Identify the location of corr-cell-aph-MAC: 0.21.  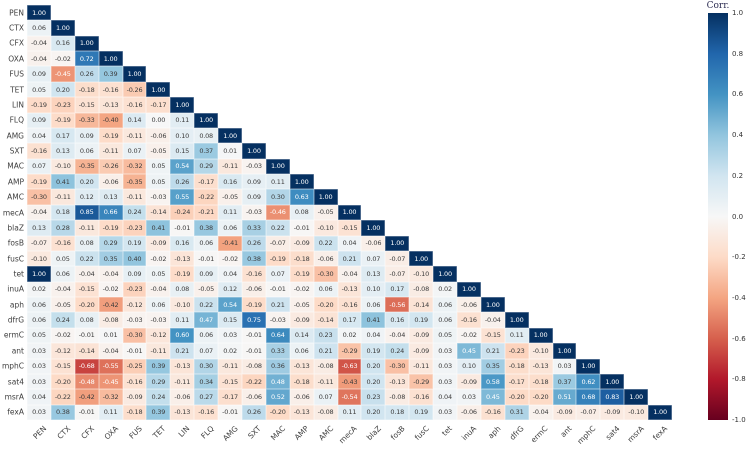
(277, 305).